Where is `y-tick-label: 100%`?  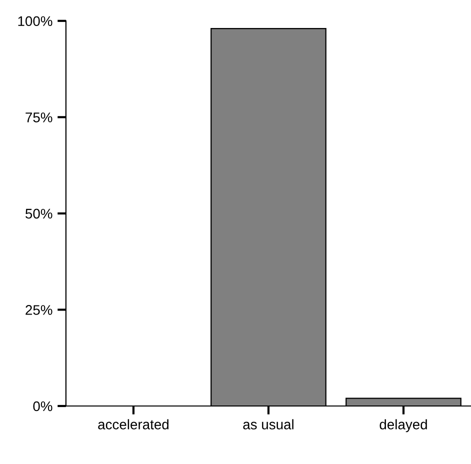 y-tick-label: 100% is located at coordinates (35, 21).